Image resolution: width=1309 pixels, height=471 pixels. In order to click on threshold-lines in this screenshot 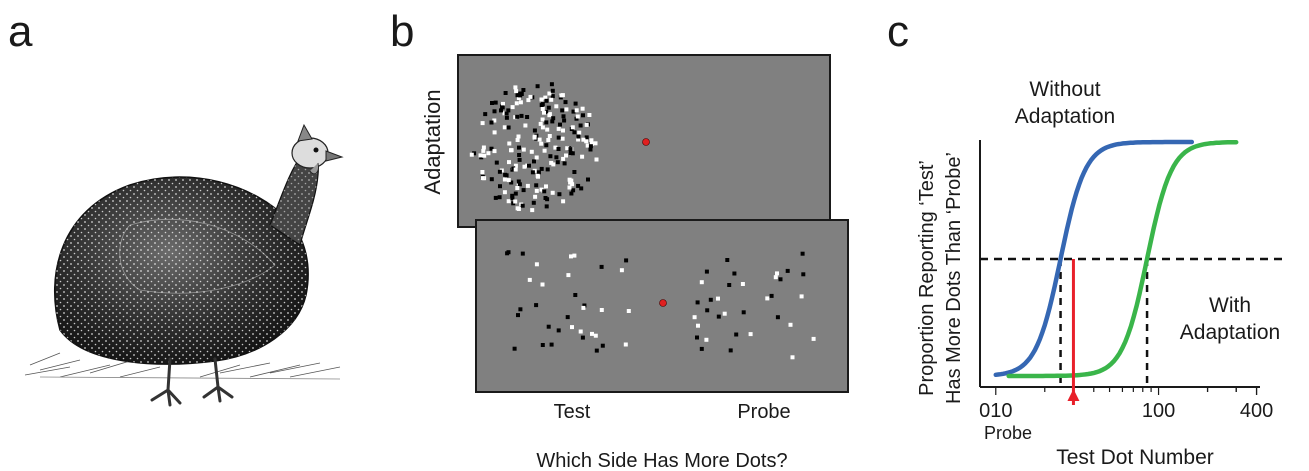, I will do `click(1131, 322)`.